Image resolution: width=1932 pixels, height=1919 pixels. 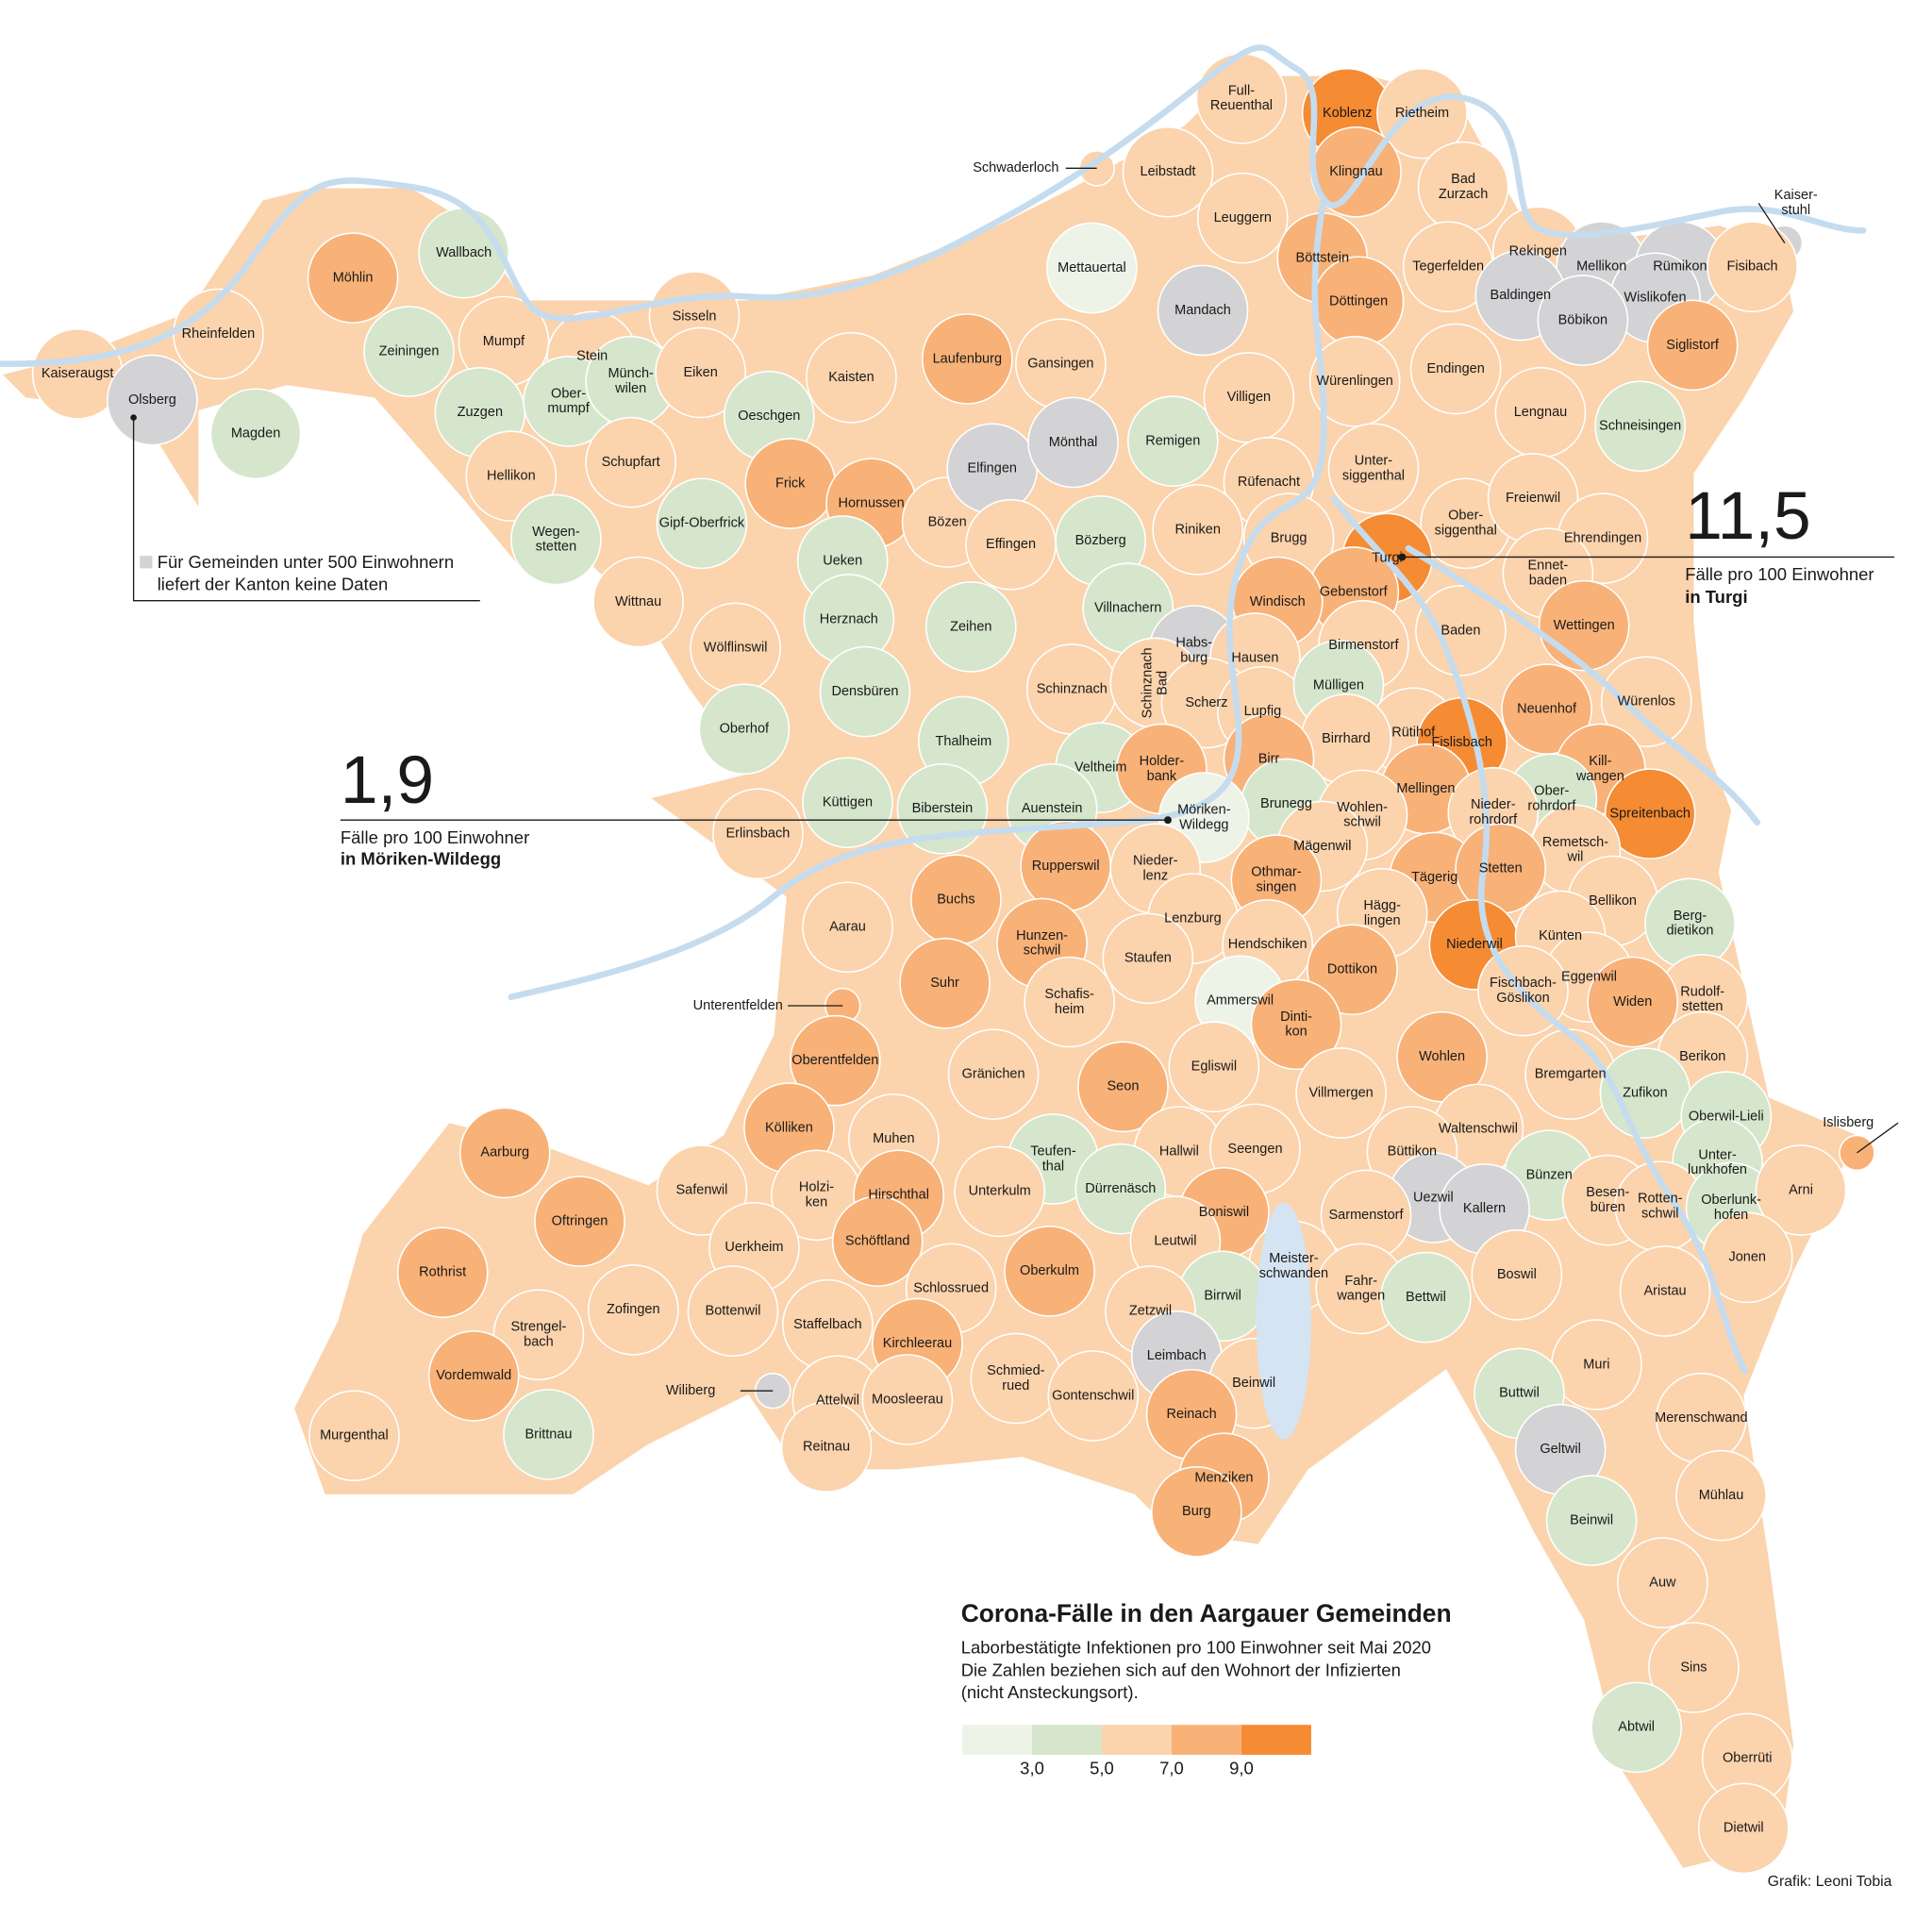 What do you see at coordinates (1702, 991) in the screenshot?
I see `municipality-label: Rudolf-` at bounding box center [1702, 991].